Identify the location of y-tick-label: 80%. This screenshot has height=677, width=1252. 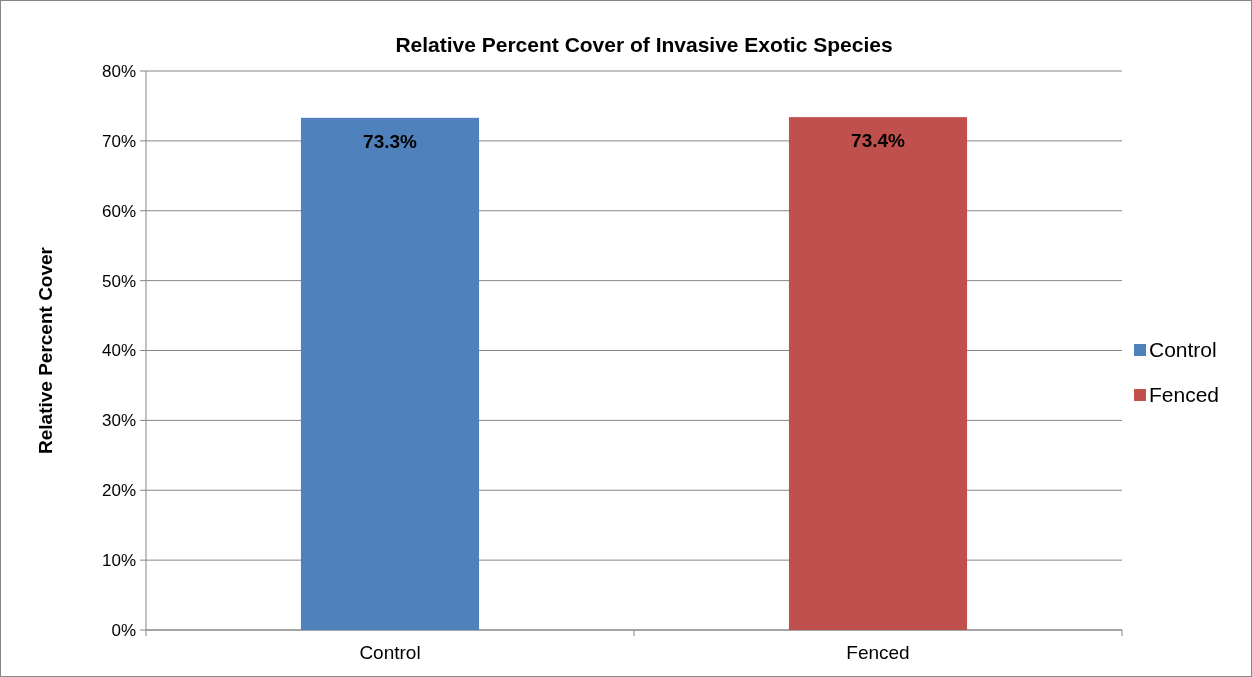
(118, 71).